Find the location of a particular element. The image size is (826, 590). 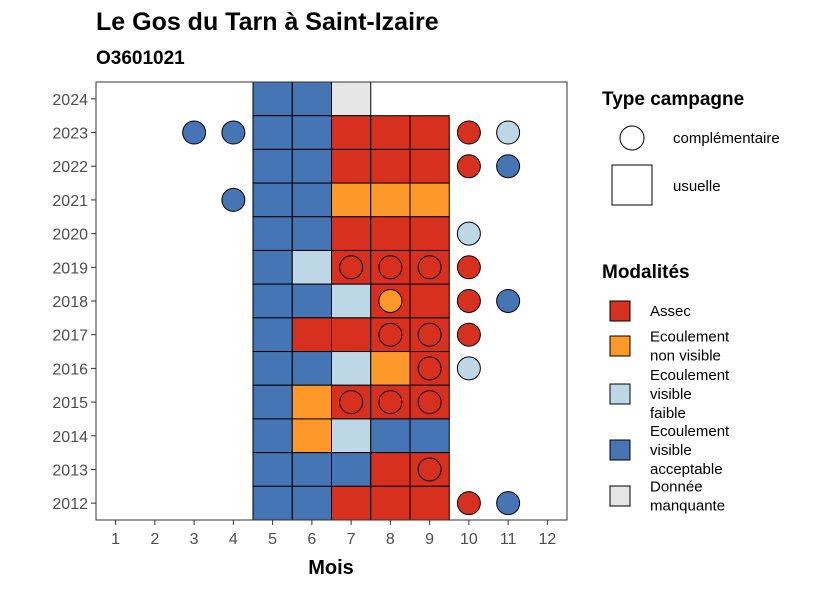

x-tick-label: 12 is located at coordinates (547, 539).